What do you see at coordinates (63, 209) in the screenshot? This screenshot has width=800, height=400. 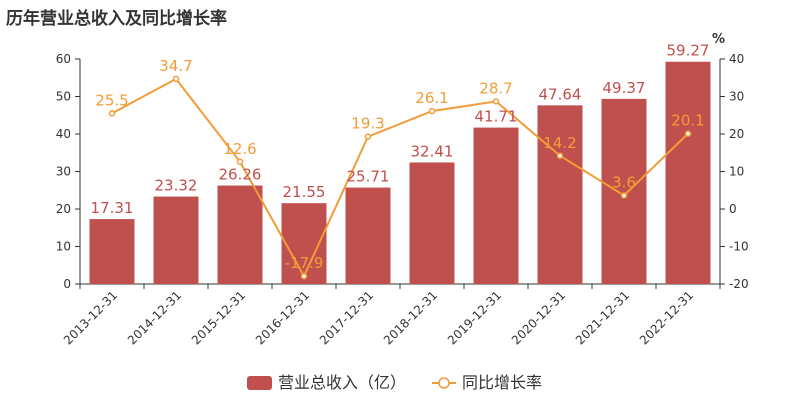 I see `y-left-tick-label: 20` at bounding box center [63, 209].